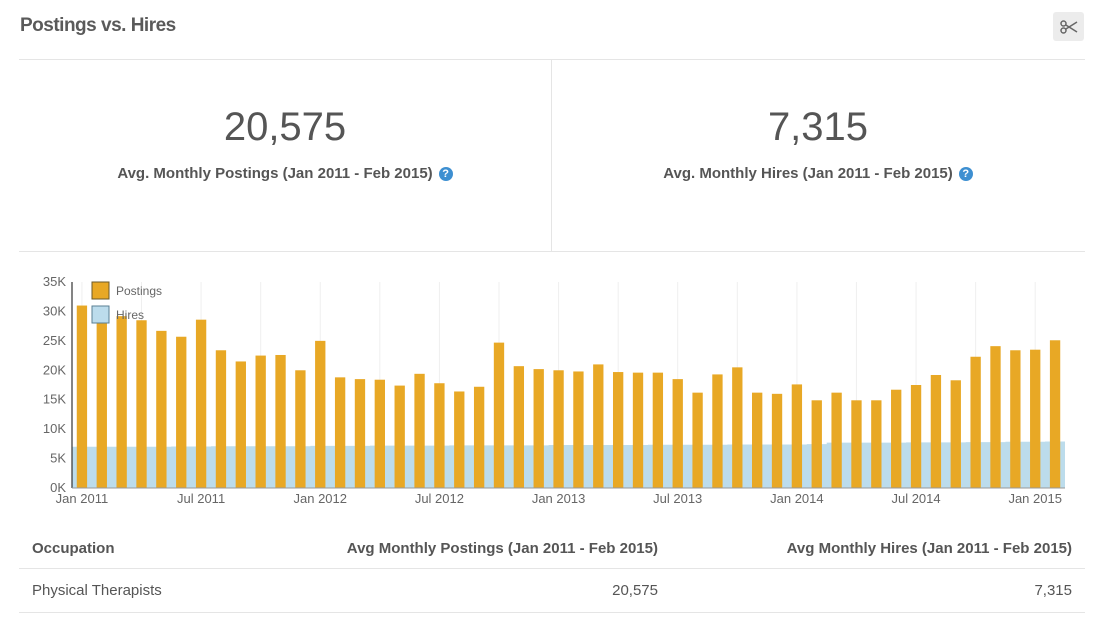  Describe the element at coordinates (54, 281) in the screenshot. I see `y-tick-label: 35K` at that location.